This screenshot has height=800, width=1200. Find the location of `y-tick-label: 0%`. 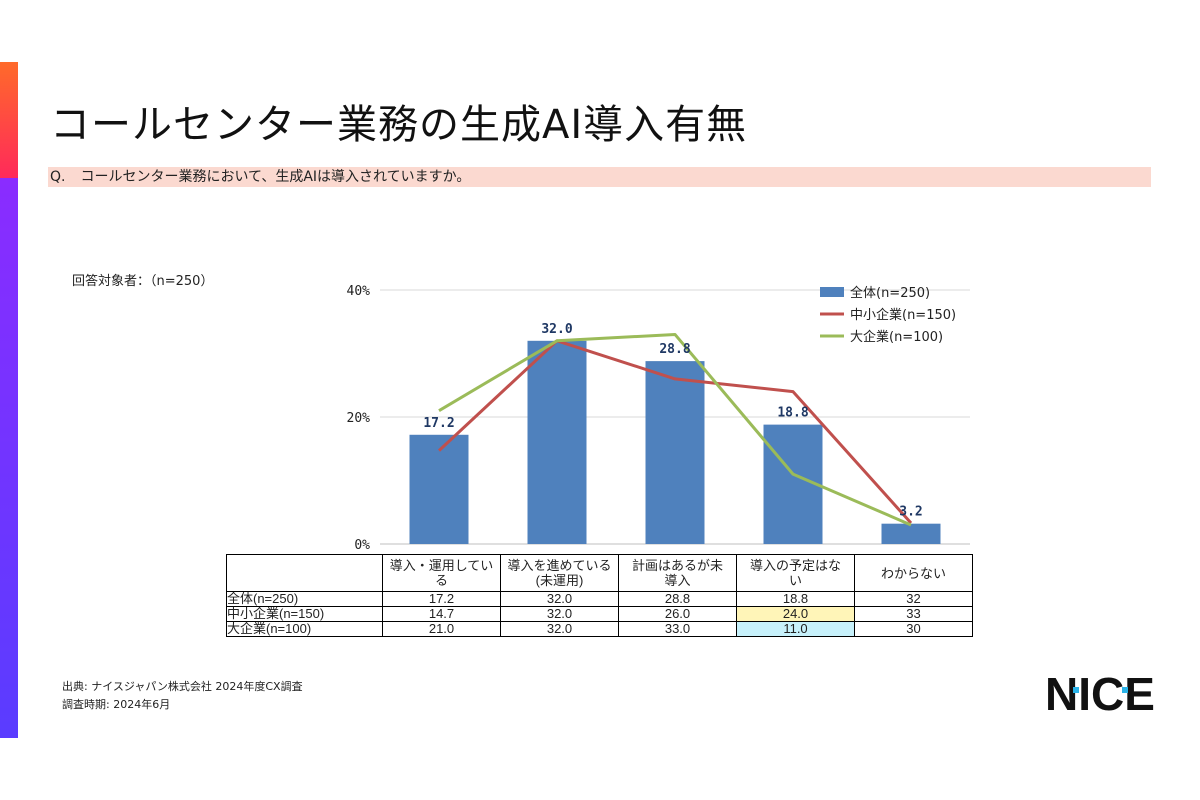

y-tick-label: 0% is located at coordinates (362, 545).